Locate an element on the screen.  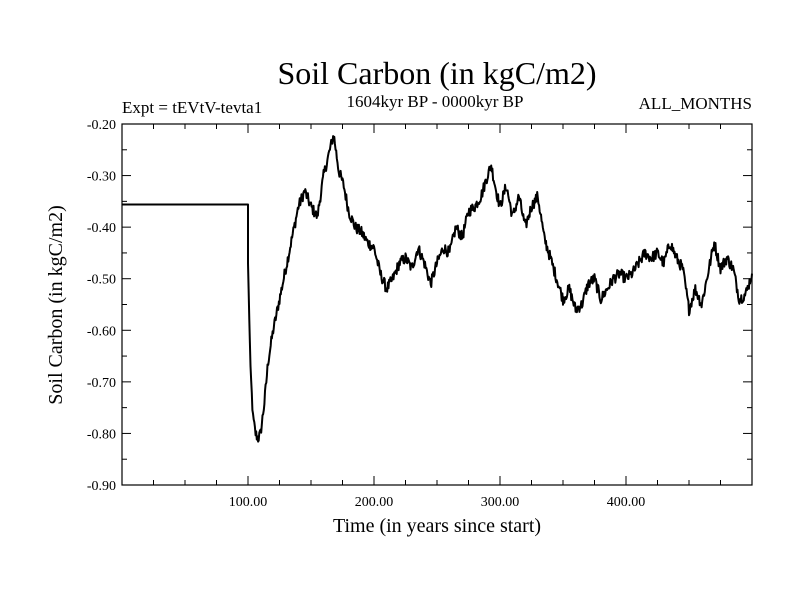
y-tick-label: -0.80 is located at coordinates (101, 434).